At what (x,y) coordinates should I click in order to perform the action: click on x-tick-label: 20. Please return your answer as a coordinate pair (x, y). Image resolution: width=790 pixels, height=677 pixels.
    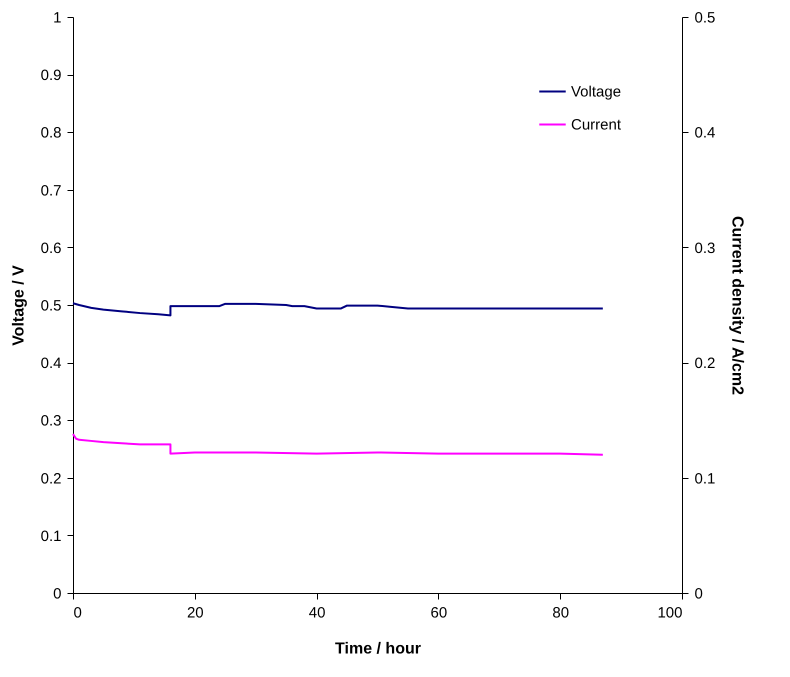
    Looking at the image, I should click on (195, 613).